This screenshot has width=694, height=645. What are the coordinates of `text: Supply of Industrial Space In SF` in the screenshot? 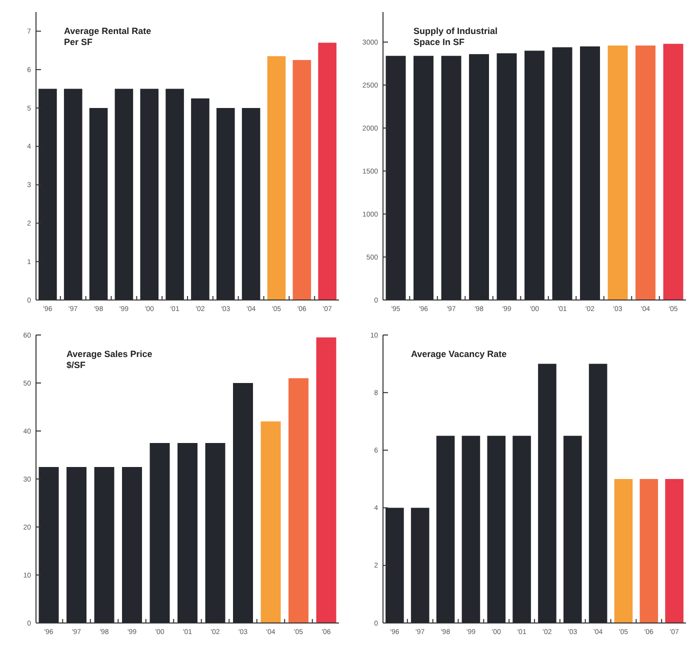 It's located at (456, 36).